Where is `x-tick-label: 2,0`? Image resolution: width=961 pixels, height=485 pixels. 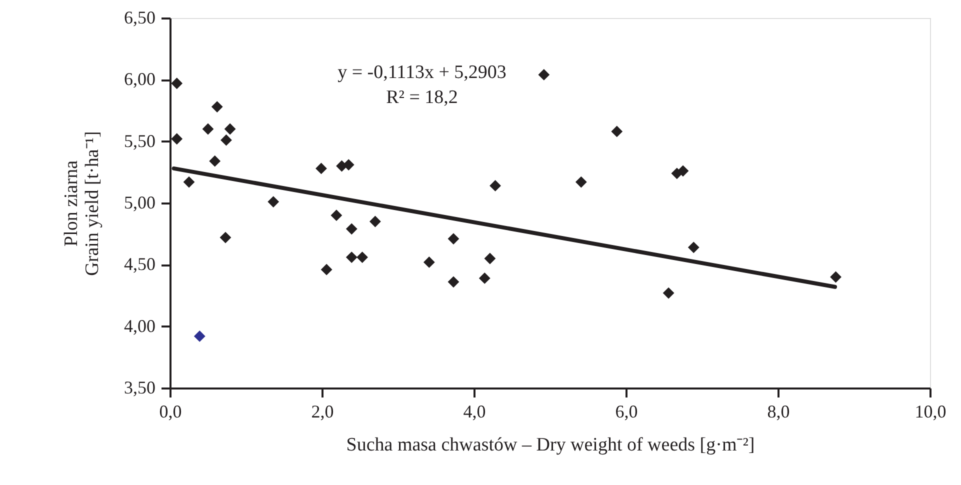 x-tick-label: 2,0 is located at coordinates (322, 412).